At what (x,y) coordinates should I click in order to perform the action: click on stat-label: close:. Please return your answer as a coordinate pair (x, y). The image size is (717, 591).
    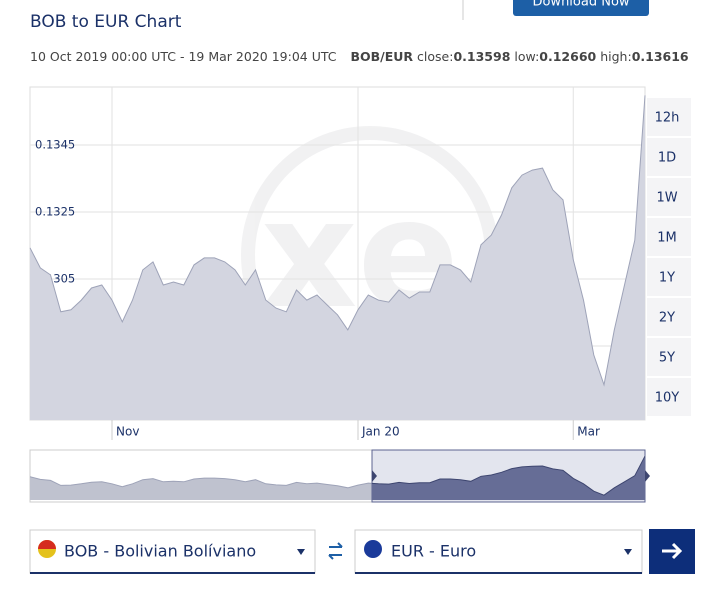
    Looking at the image, I should click on (435, 56).